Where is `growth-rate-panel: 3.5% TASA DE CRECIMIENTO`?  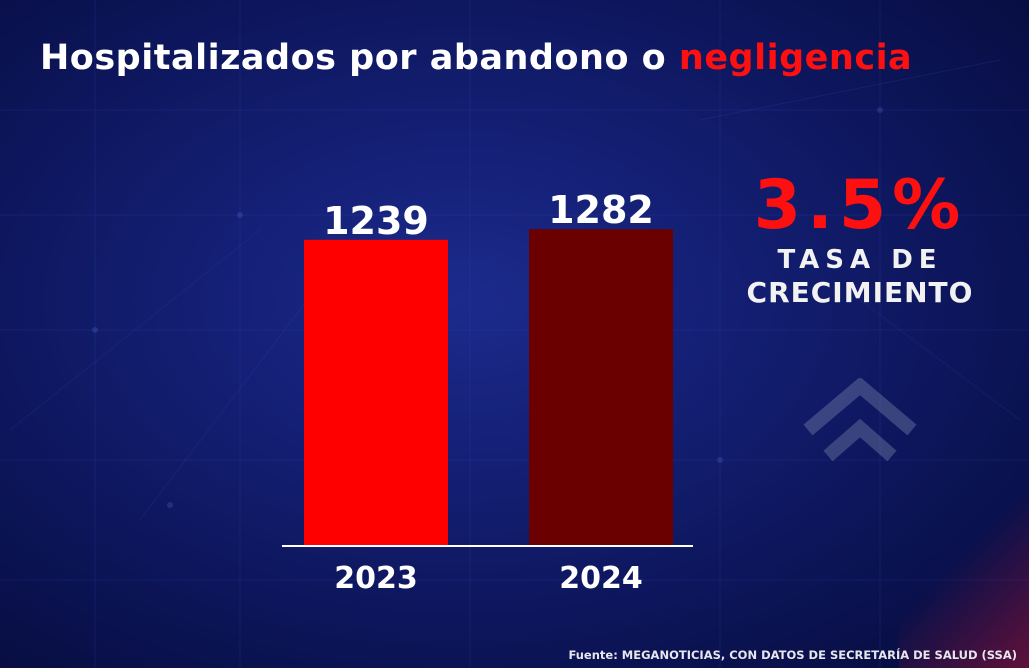
growth-rate-panel: 3.5% TASA DE CRECIMIENTO is located at coordinates (860, 239).